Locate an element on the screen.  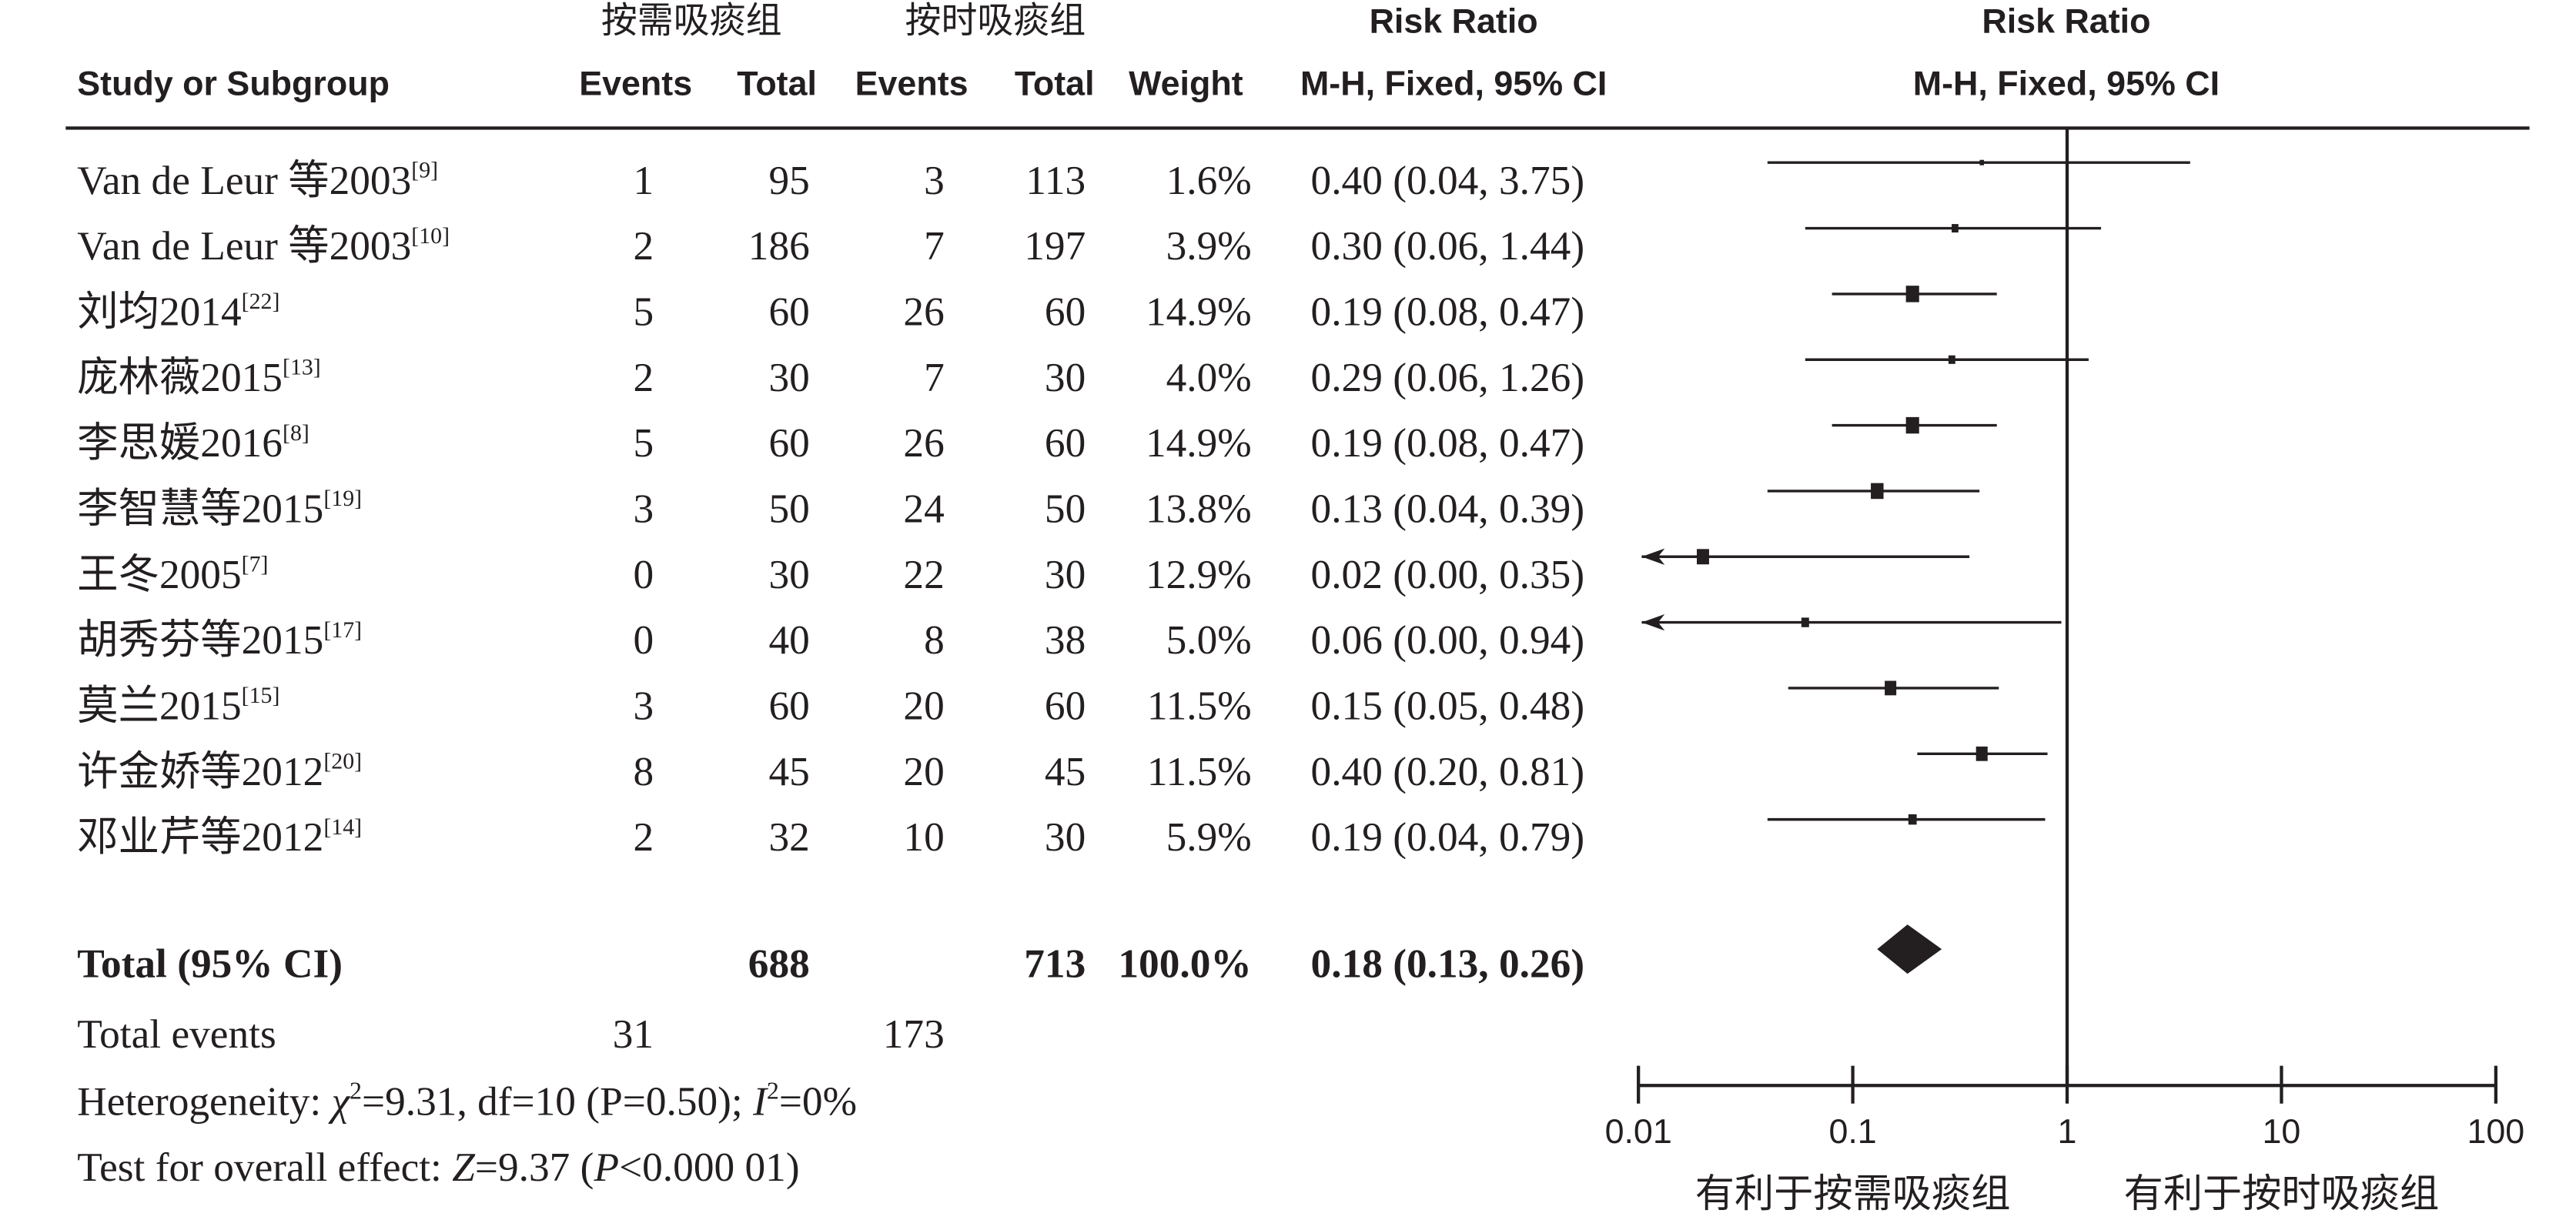
total-experimental: 32 is located at coordinates (789, 839).